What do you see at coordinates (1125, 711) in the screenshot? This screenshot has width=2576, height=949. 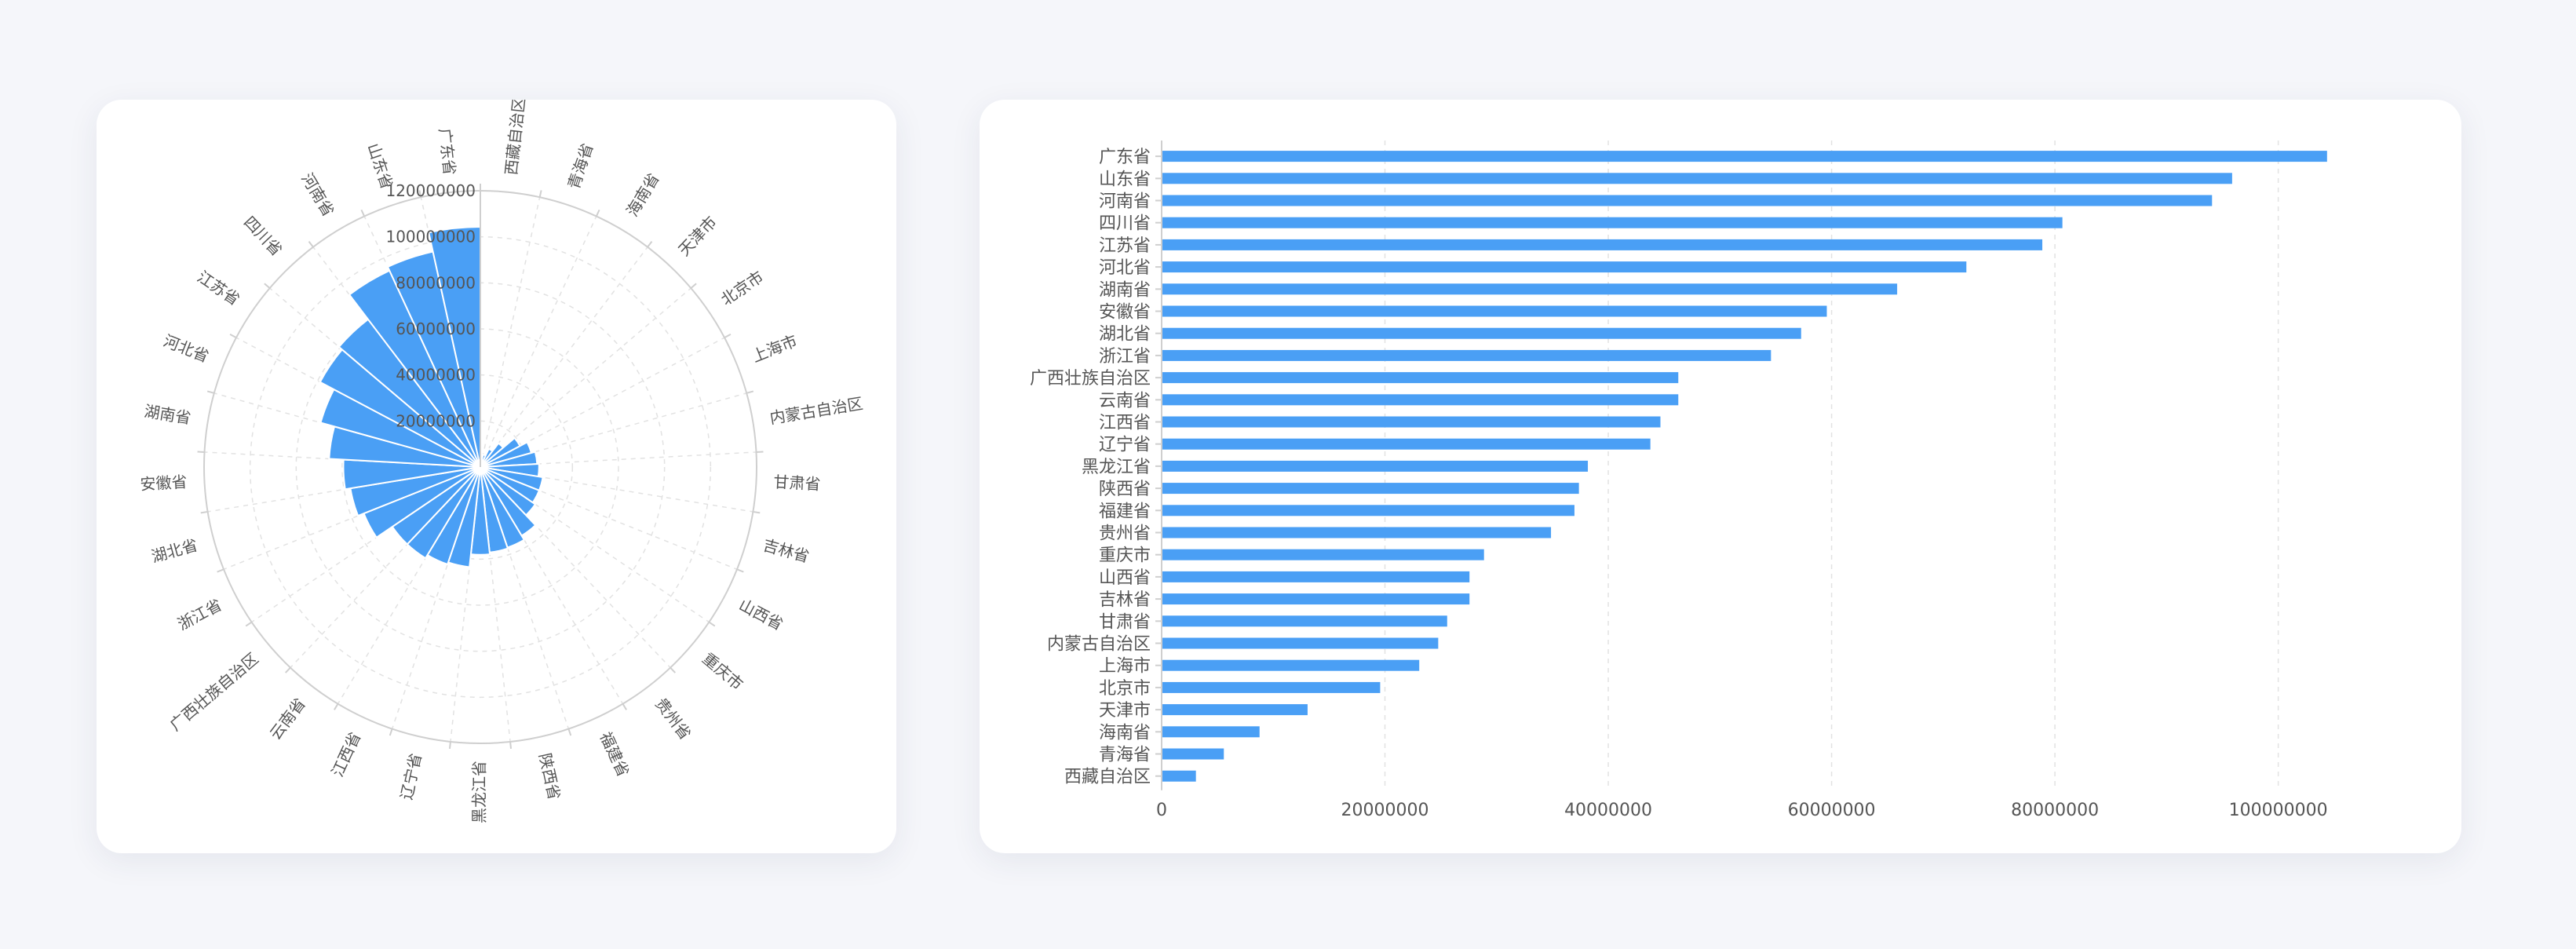 I see `y-category-label: 天津市` at bounding box center [1125, 711].